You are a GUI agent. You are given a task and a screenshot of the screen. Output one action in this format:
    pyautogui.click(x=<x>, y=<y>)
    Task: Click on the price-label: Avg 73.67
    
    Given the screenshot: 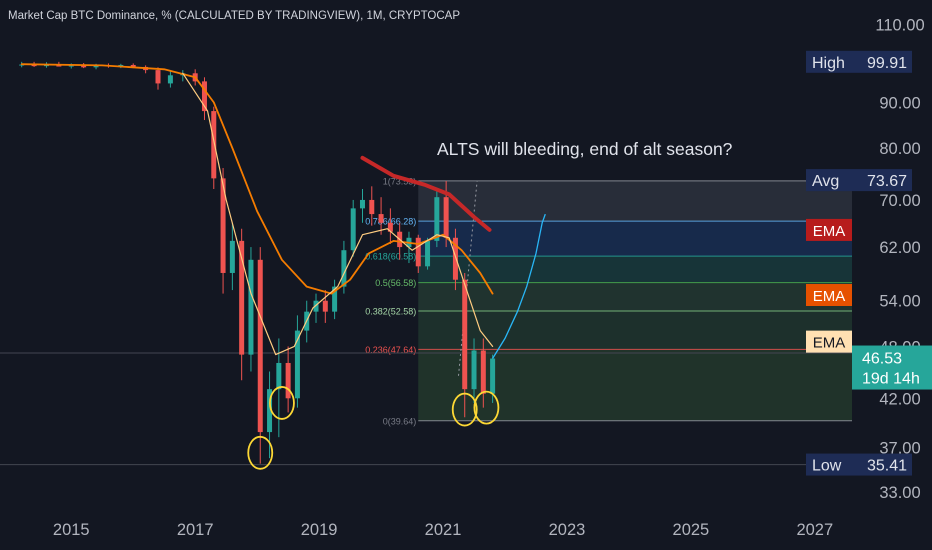 What is the action you would take?
    pyautogui.click(x=859, y=180)
    